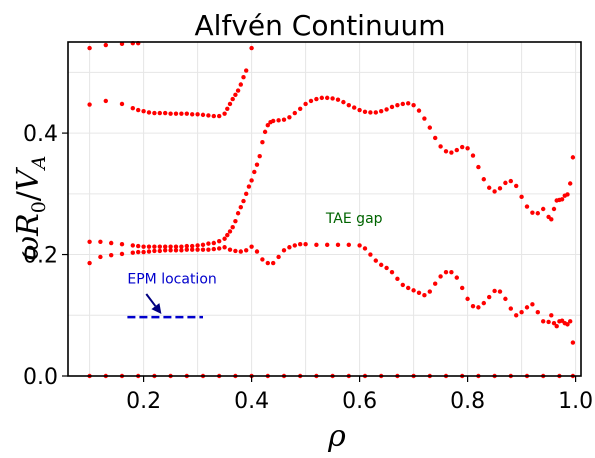  What do you see at coordinates (171, 280) in the screenshot?
I see `epm-location-label: EPM location` at bounding box center [171, 280].